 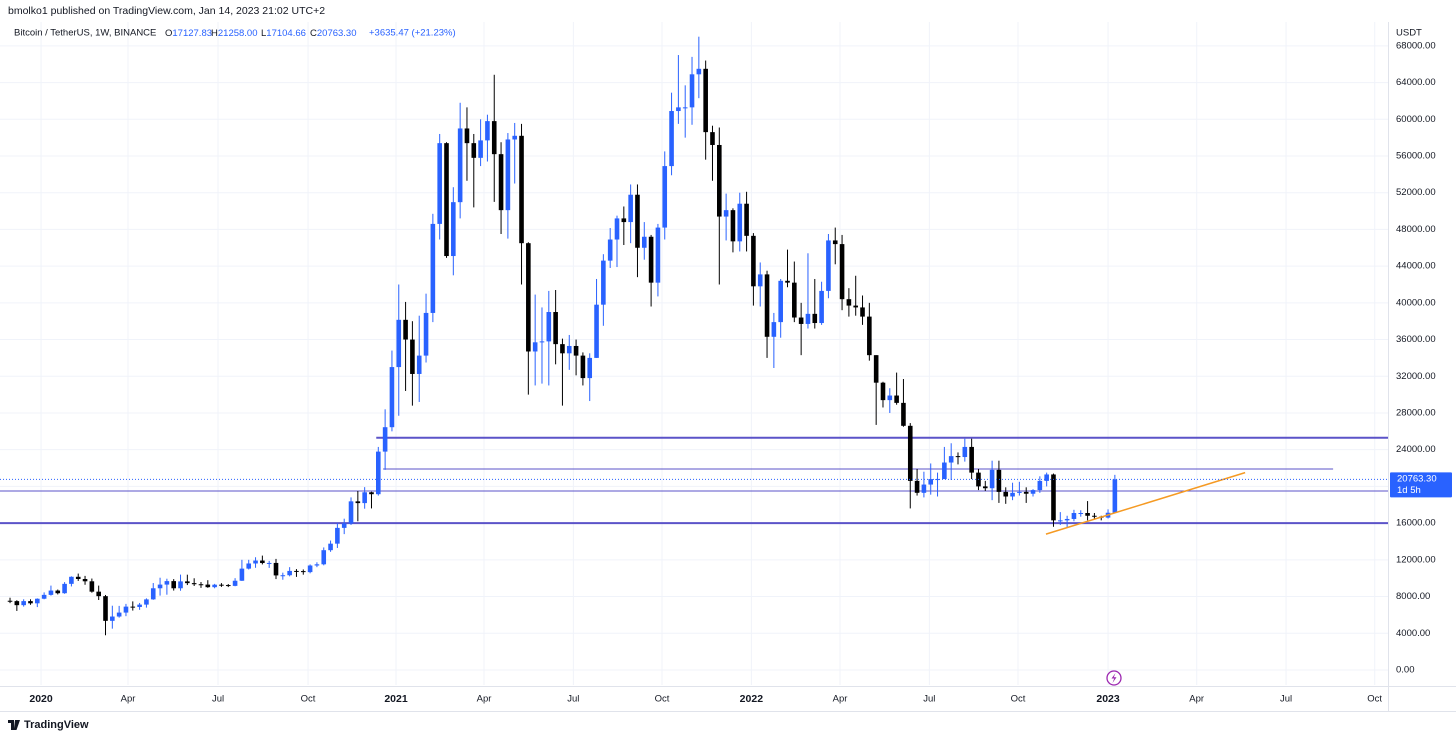 What do you see at coordinates (1416, 156) in the screenshot?
I see `y-tick-label: 56000.00` at bounding box center [1416, 156].